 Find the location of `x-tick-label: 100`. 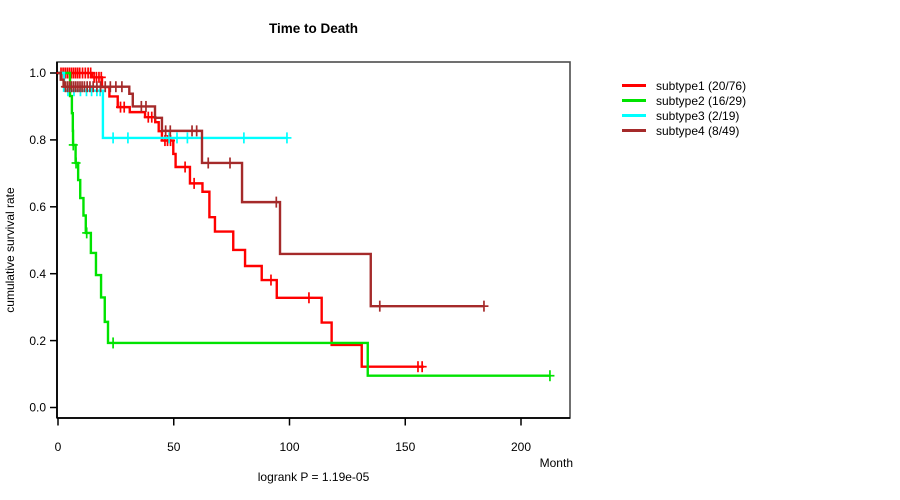

x-tick-label: 100 is located at coordinates (289, 447).